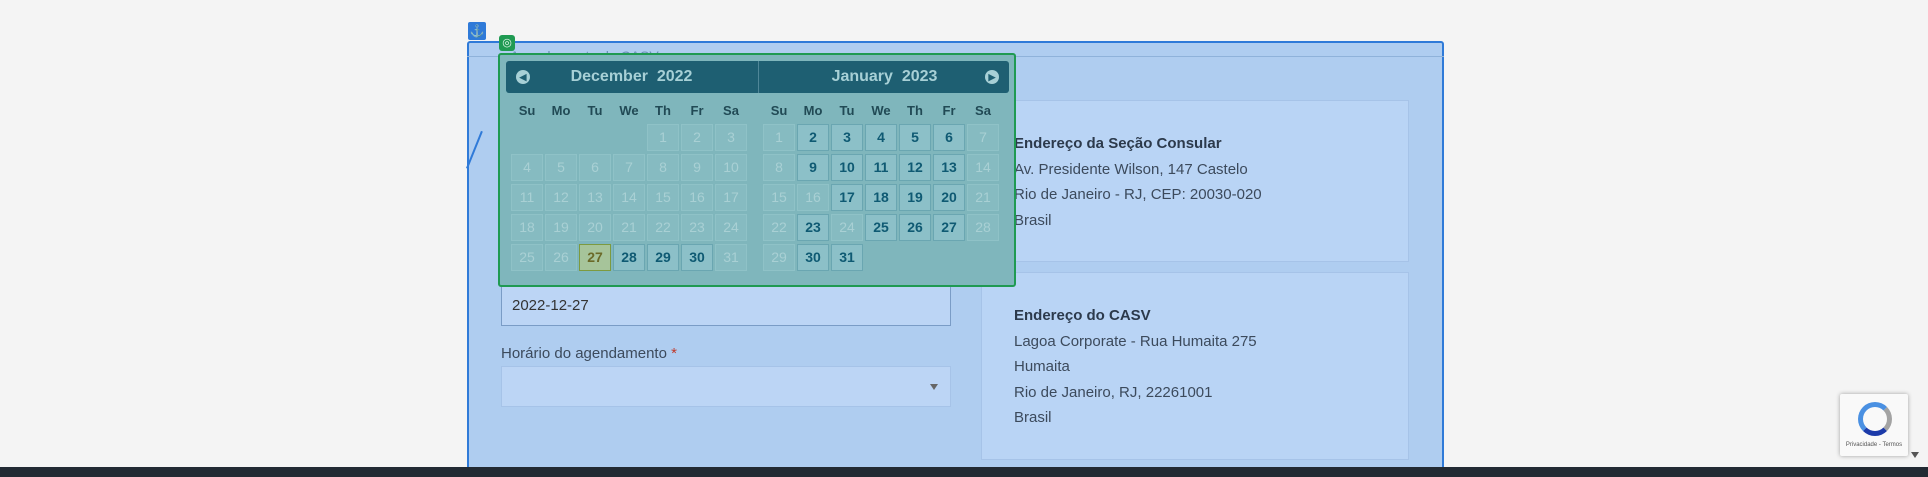 The height and width of the screenshot is (477, 1928). What do you see at coordinates (1875, 419) in the screenshot?
I see `recaptcha-logo-icon` at bounding box center [1875, 419].